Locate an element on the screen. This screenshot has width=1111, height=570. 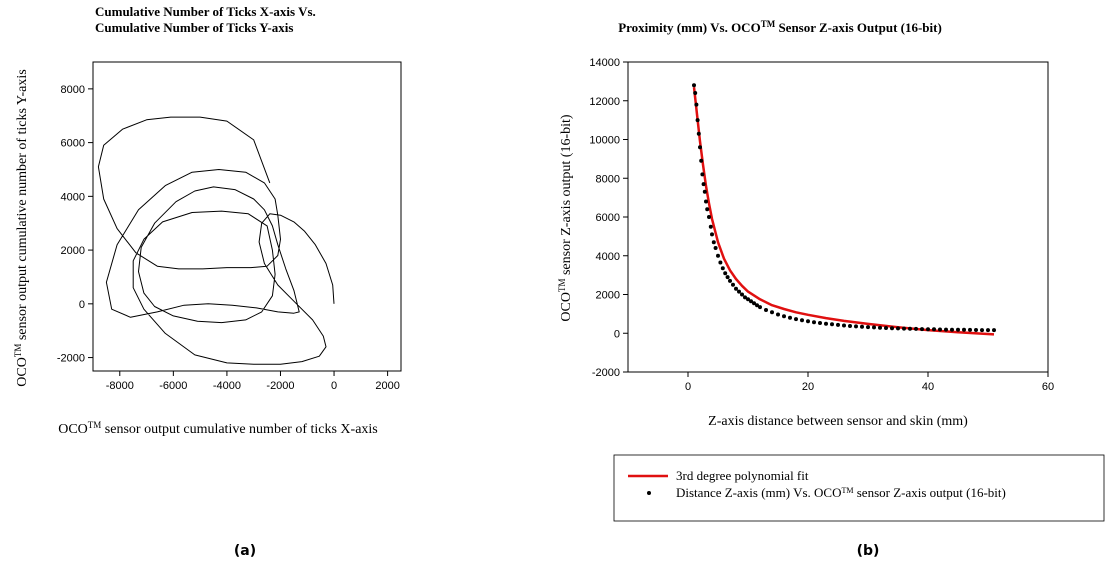
x-tick-label: -6000 is located at coordinates (173, 386).